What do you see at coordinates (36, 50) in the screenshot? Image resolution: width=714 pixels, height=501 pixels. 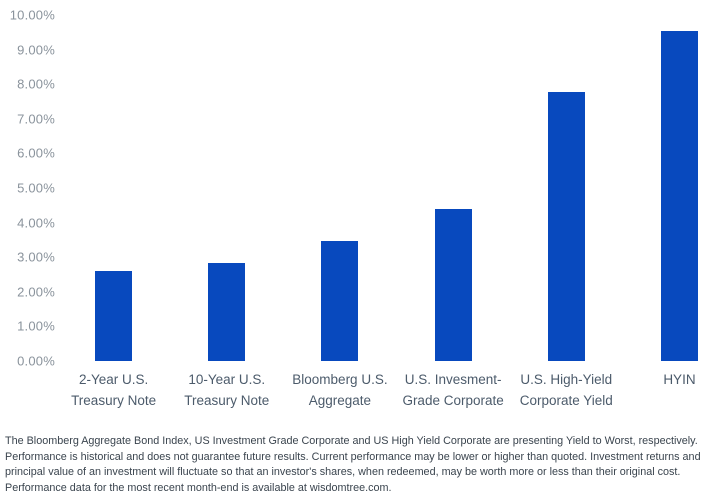 I see `y-axis-tick-label: 9.00%` at bounding box center [36, 50].